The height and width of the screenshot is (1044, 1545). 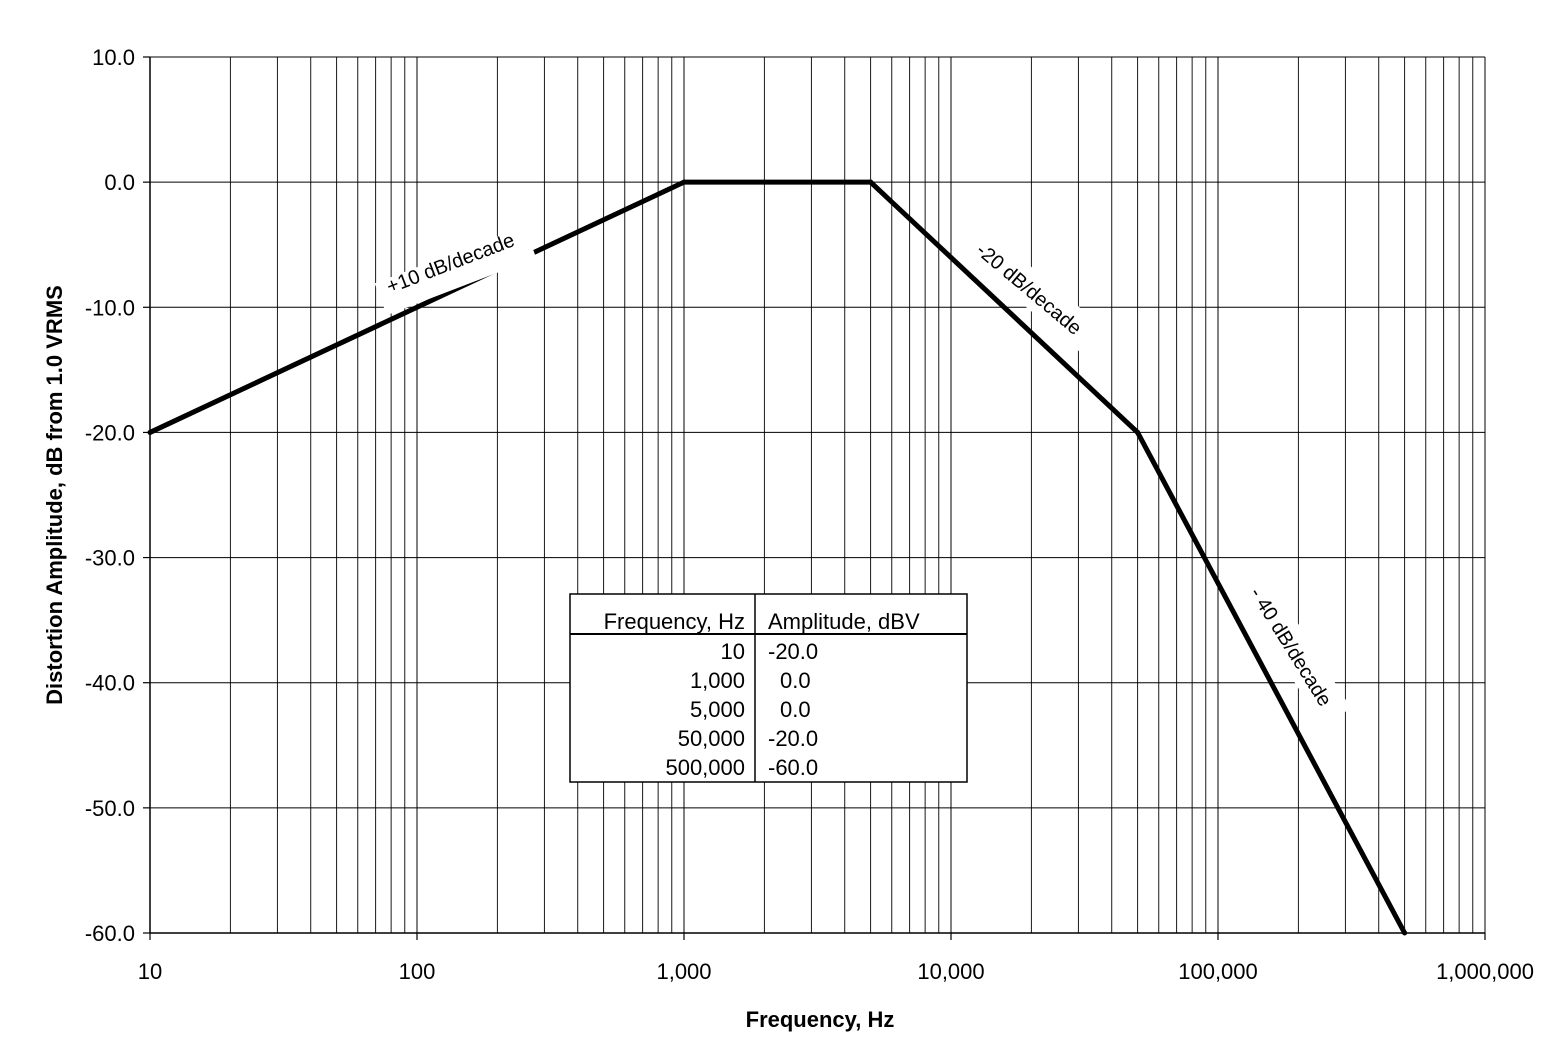 I want to click on table-cell-frequency: 500,000, so click(x=705, y=767).